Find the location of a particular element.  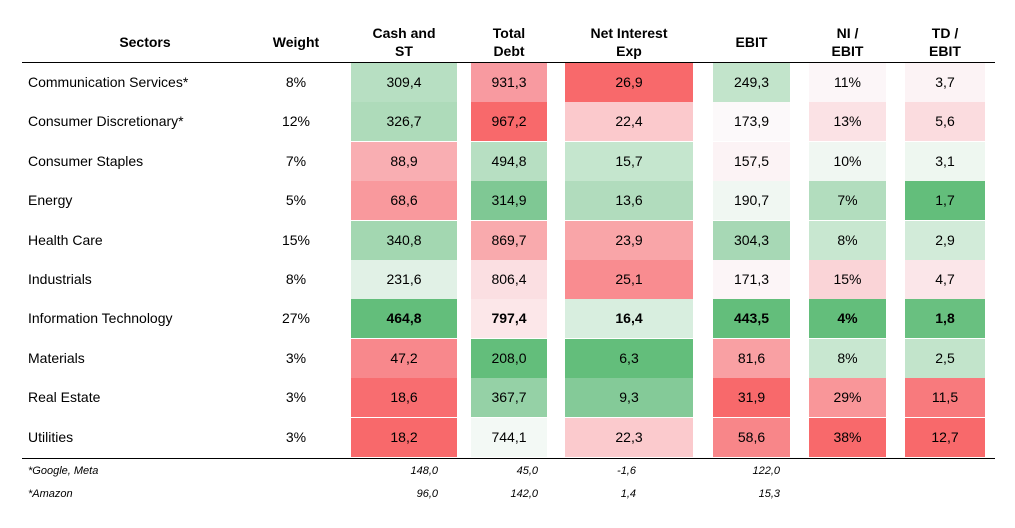

header-ebit: EBIT is located at coordinates (751, 42).